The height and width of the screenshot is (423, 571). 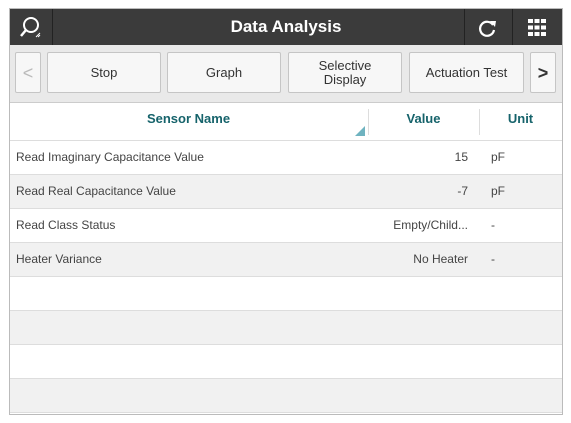 What do you see at coordinates (286, 192) in the screenshot?
I see `table-row: Read Real Capacitance Value -7 pF` at bounding box center [286, 192].